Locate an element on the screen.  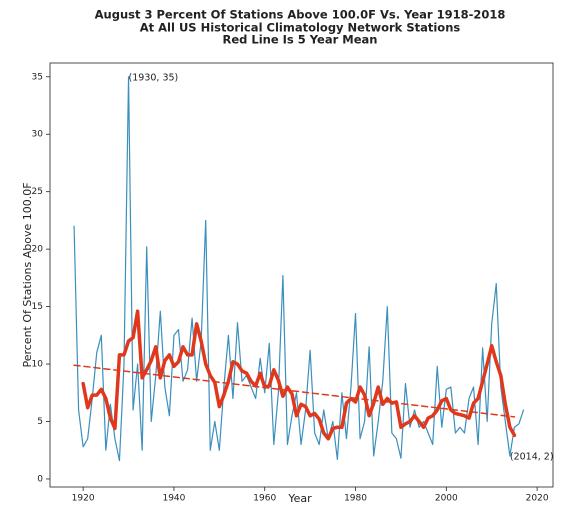
y-tick-label: 25 is located at coordinates (37, 192).